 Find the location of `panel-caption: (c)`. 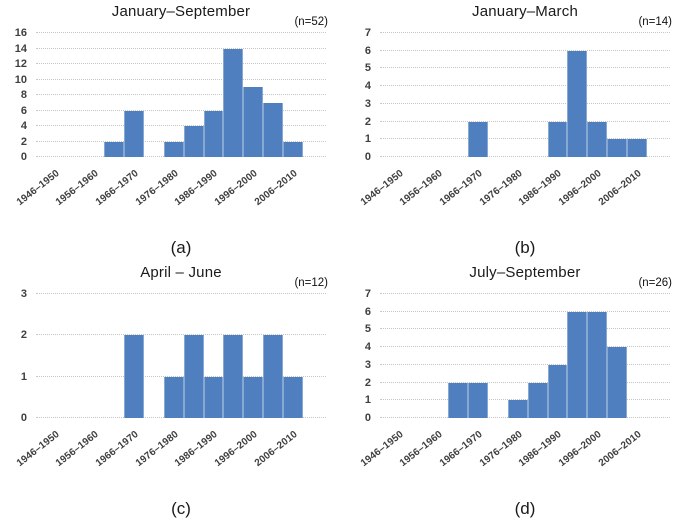

panel-caption: (c) is located at coordinates (181, 508).